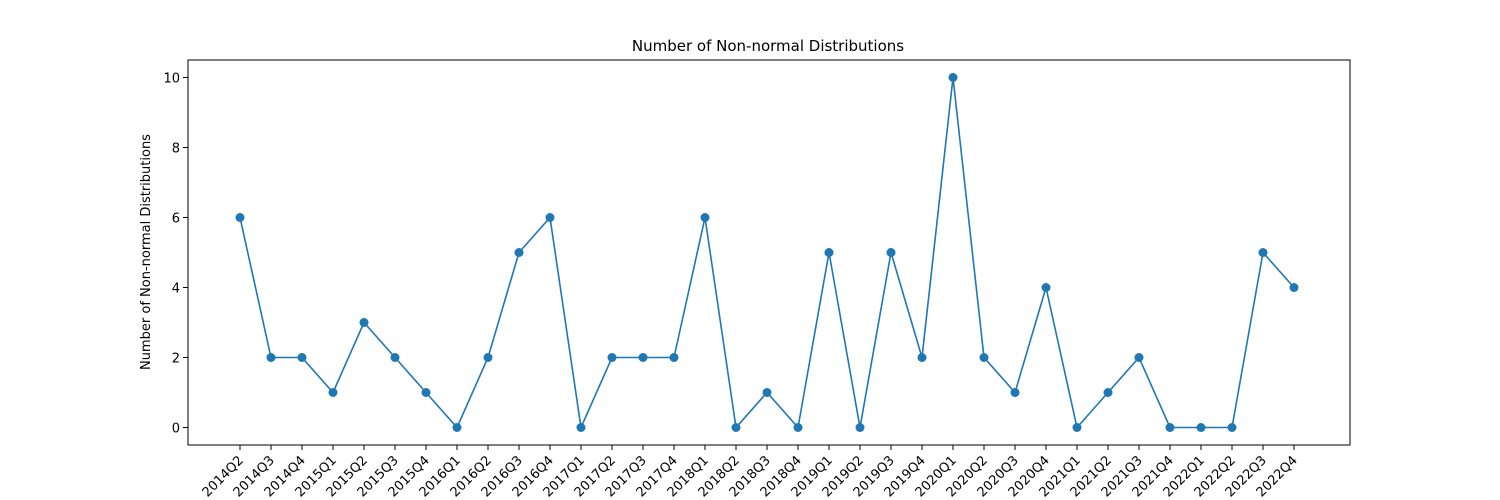 The image size is (1500, 500). I want to click on y-tick-label: 0, so click(176, 429).